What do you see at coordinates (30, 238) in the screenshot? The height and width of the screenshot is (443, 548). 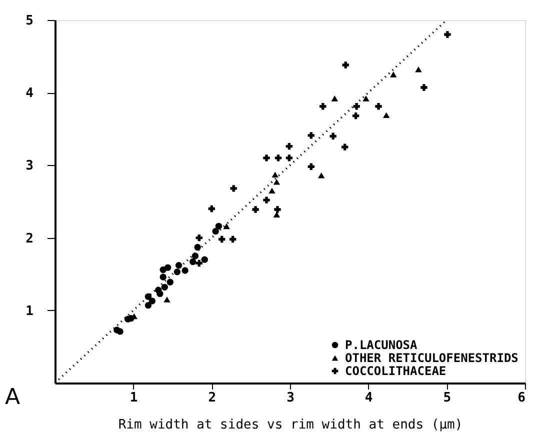 I see `y-tick-label: 2` at bounding box center [30, 238].